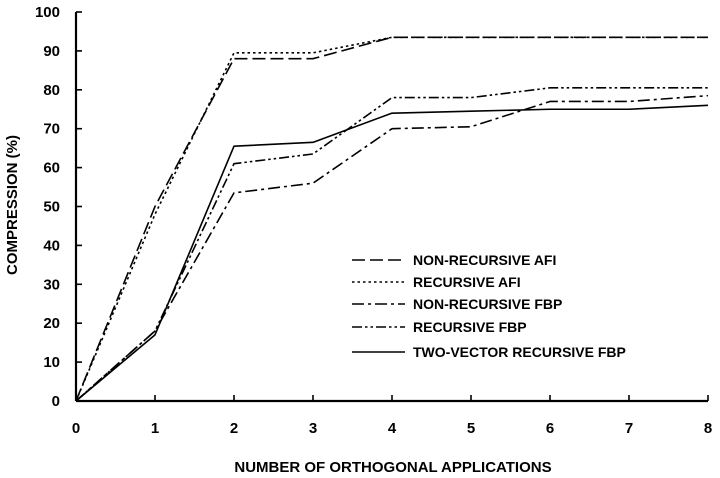 The width and height of the screenshot is (720, 478). What do you see at coordinates (392, 428) in the screenshot?
I see `x-tick-label: 4` at bounding box center [392, 428].